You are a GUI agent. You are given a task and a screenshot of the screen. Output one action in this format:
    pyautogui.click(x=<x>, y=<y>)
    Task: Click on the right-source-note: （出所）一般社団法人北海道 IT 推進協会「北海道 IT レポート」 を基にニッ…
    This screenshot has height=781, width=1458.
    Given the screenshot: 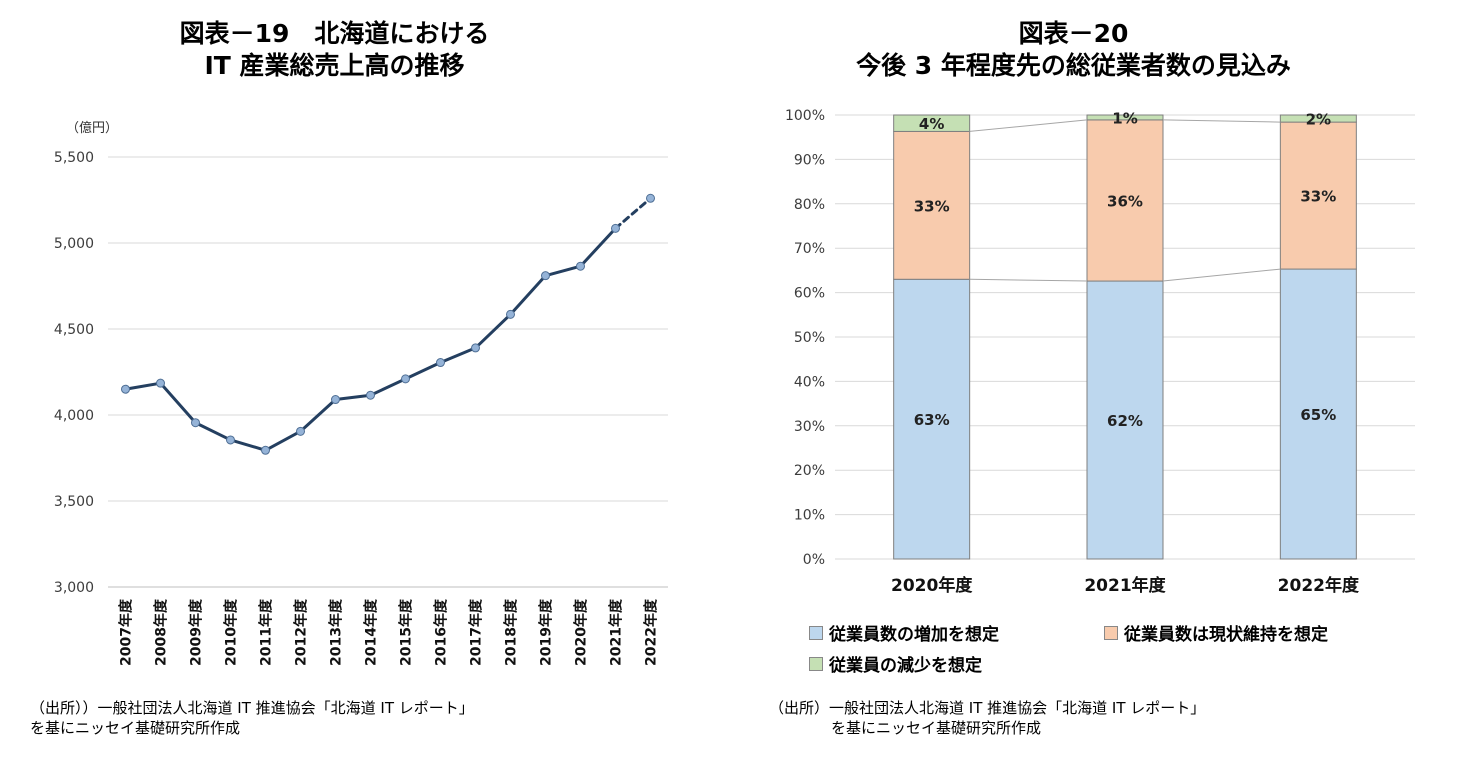 What is the action you would take?
    pyautogui.click(x=987, y=718)
    